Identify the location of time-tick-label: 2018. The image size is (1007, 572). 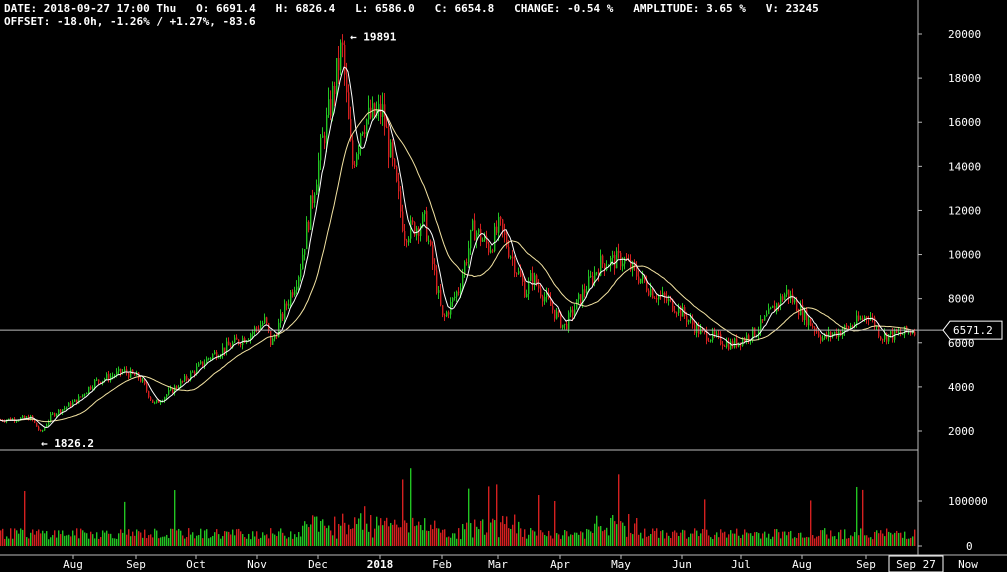
(380, 564).